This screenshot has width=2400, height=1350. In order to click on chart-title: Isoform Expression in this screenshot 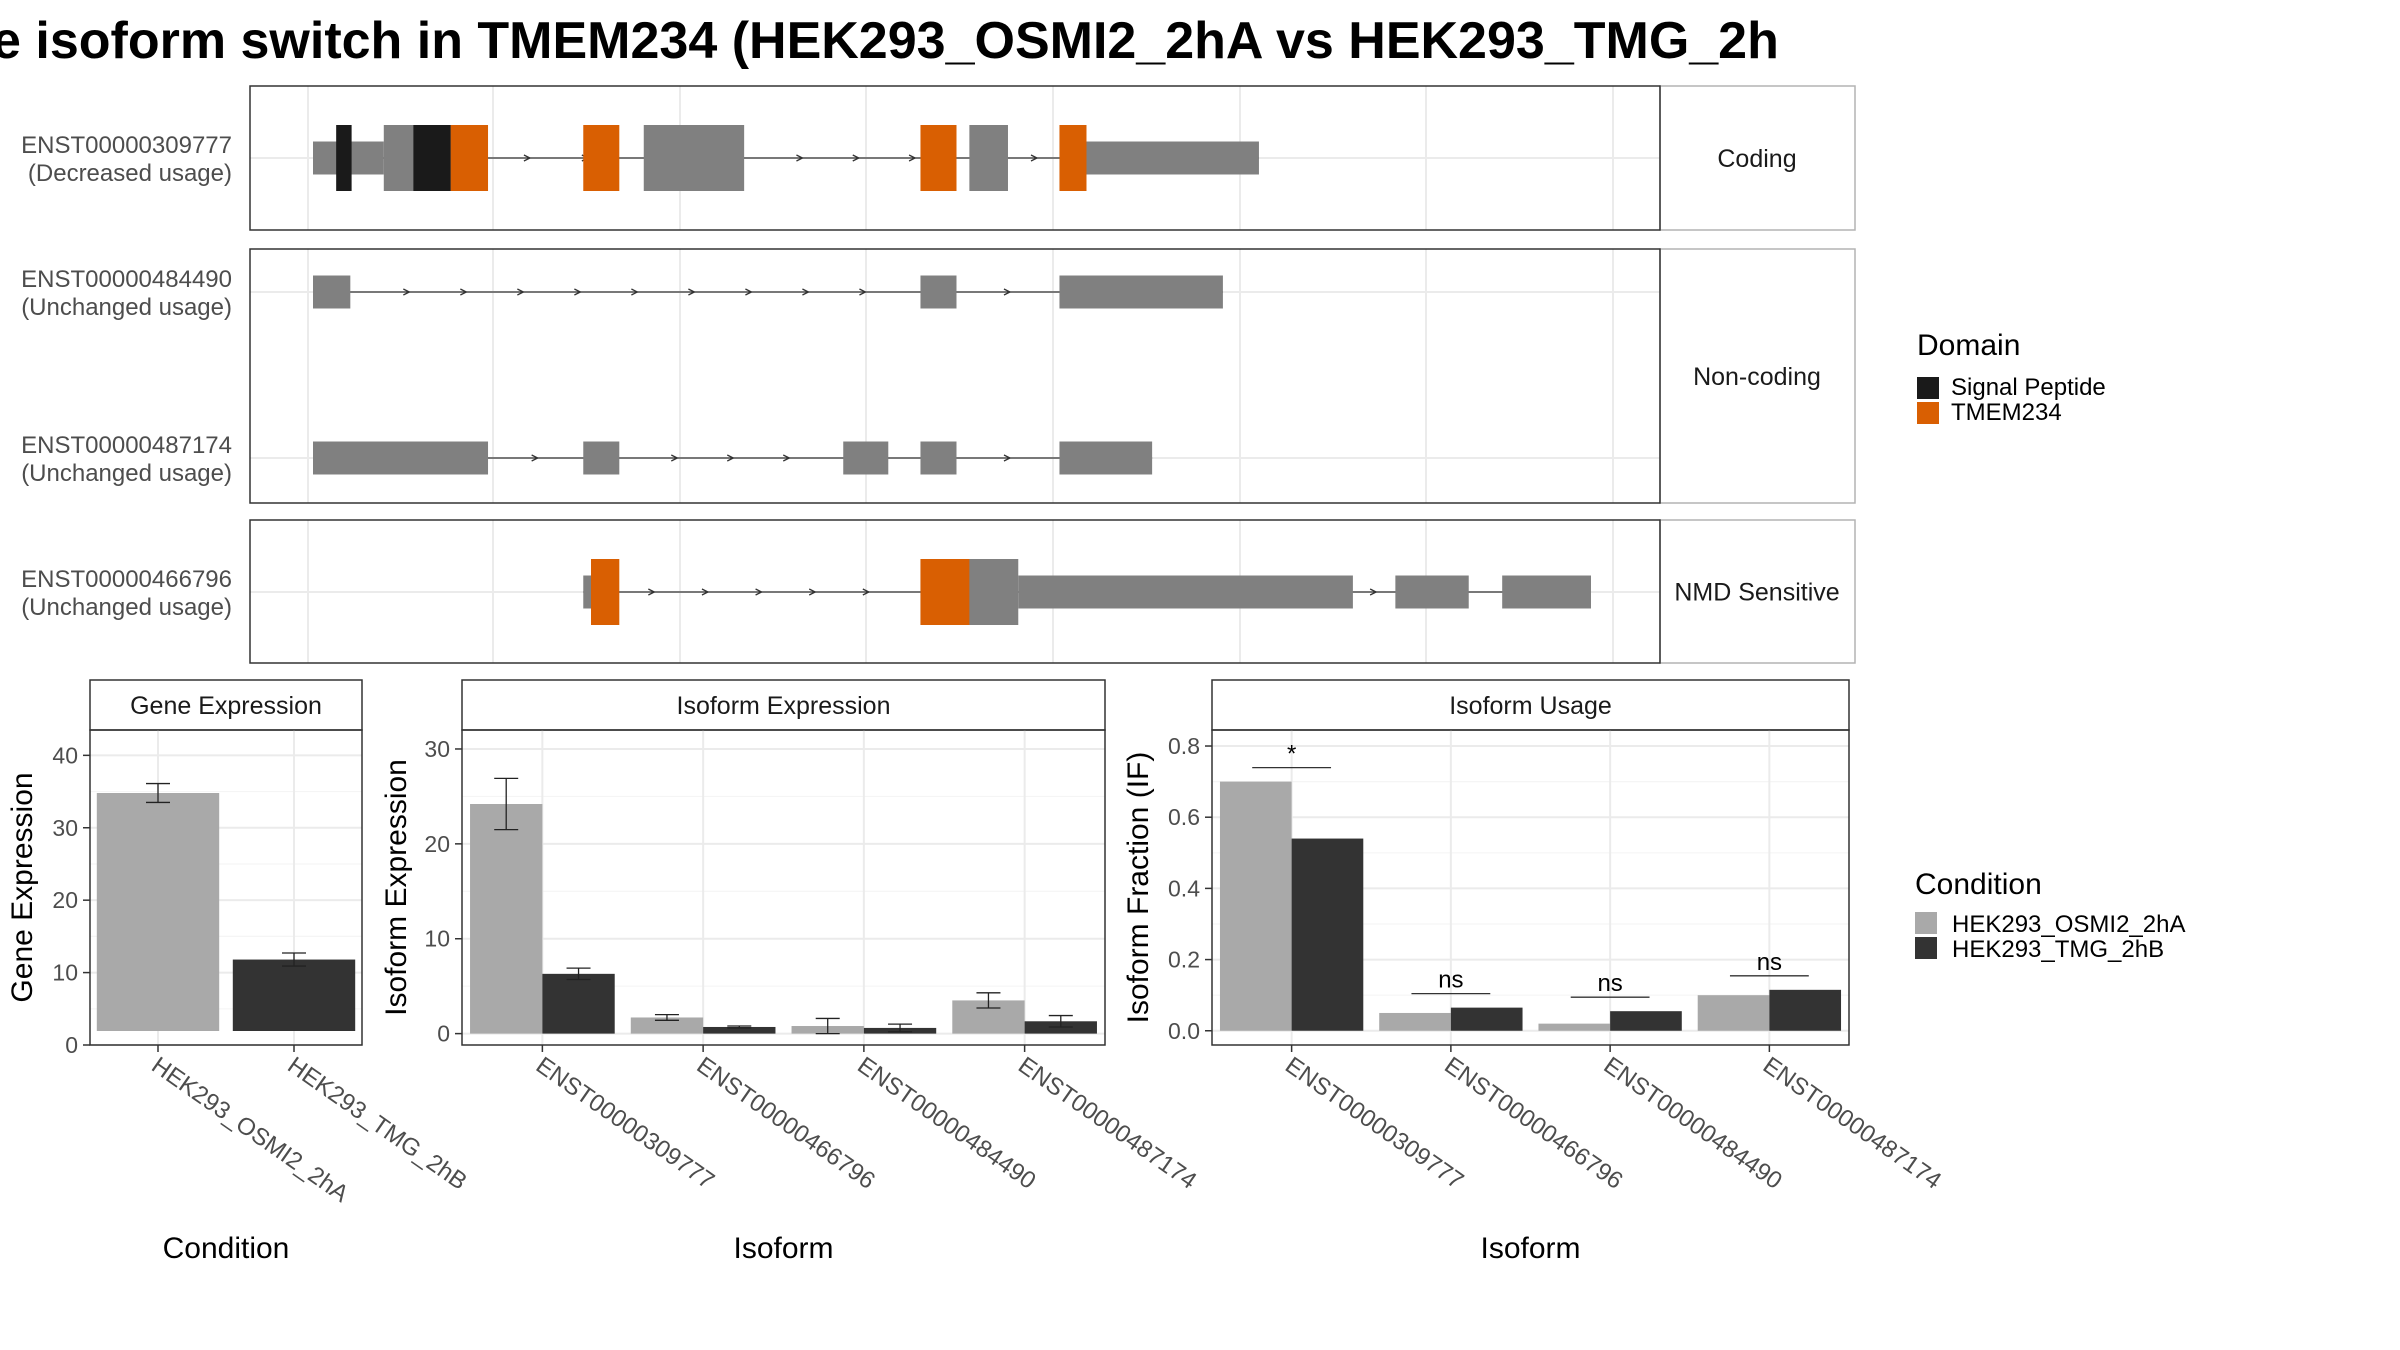, I will do `click(784, 706)`.